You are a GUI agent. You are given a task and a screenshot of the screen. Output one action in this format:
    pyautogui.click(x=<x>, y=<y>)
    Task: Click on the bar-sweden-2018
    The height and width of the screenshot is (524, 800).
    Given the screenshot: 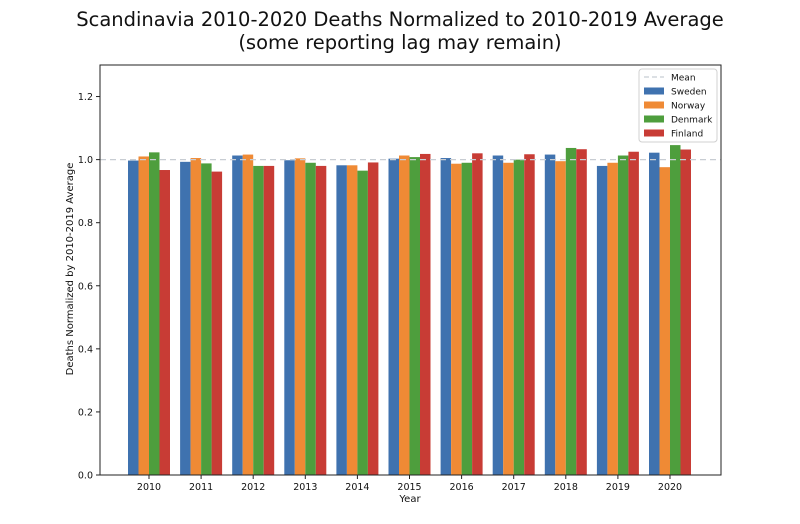 What is the action you would take?
    pyautogui.click(x=550, y=314)
    